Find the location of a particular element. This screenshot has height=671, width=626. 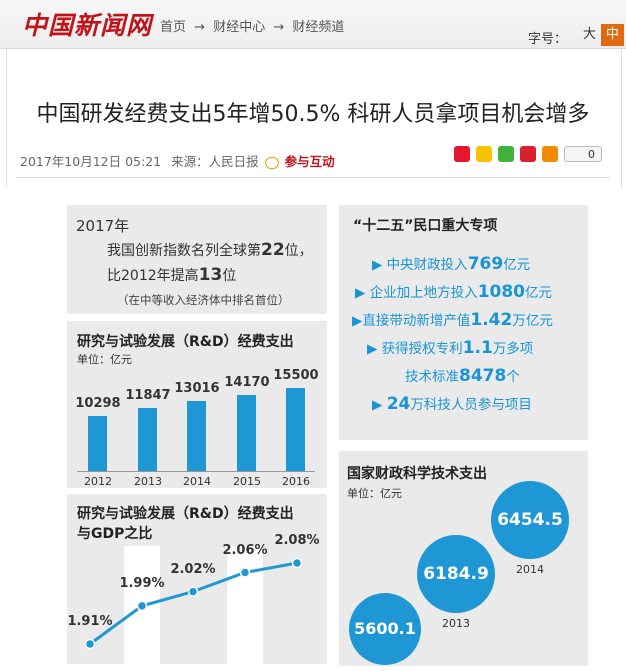

wechat-icon is located at coordinates (506, 154).